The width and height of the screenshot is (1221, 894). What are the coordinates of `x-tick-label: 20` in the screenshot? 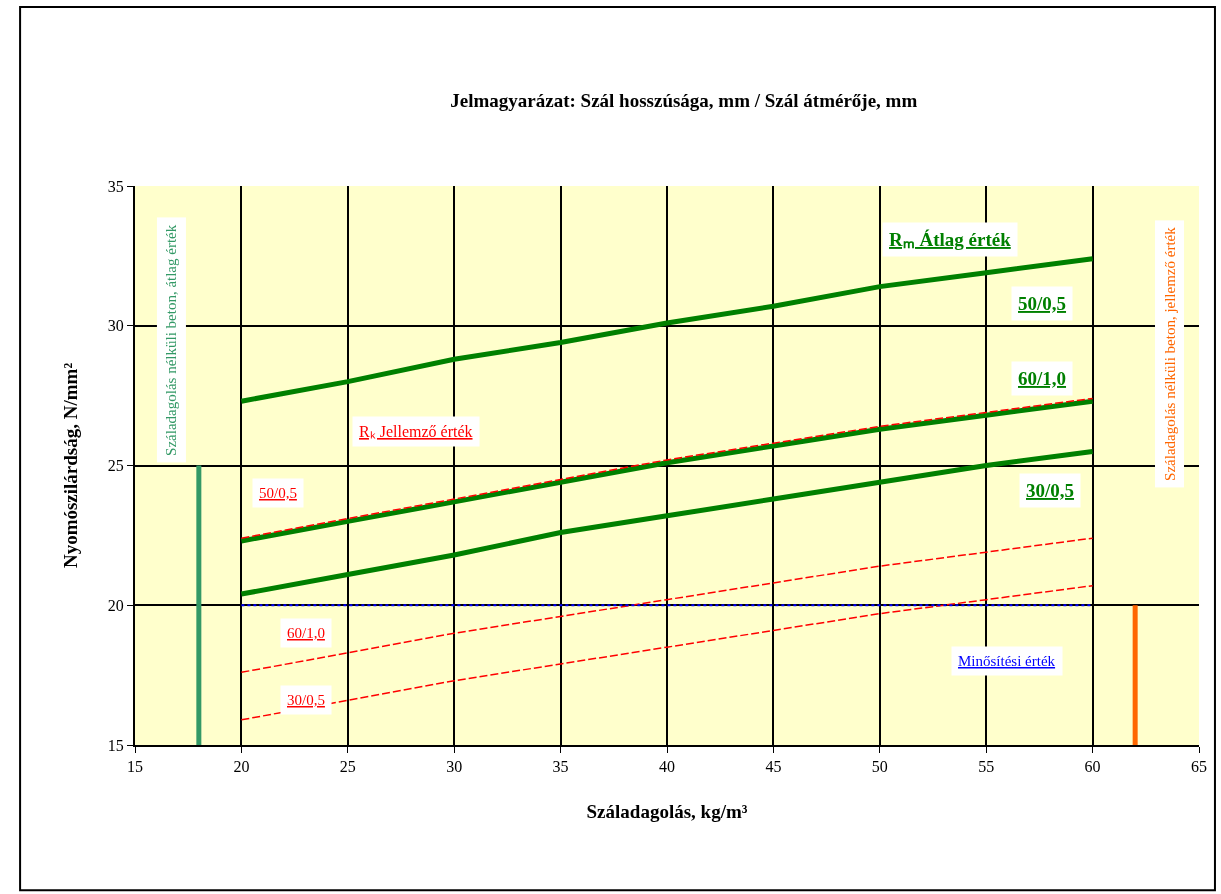 It's located at (241, 767).